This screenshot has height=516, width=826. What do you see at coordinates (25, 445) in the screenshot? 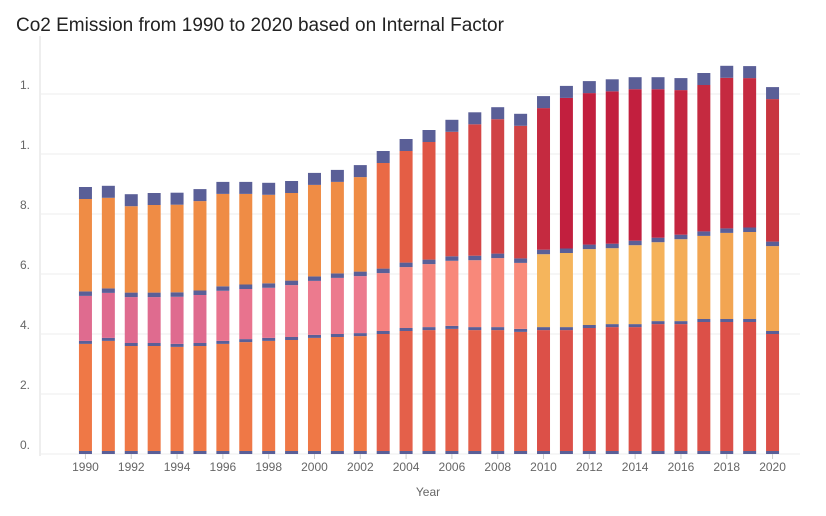
I see `y-tick-label: 0.` at bounding box center [25, 445].